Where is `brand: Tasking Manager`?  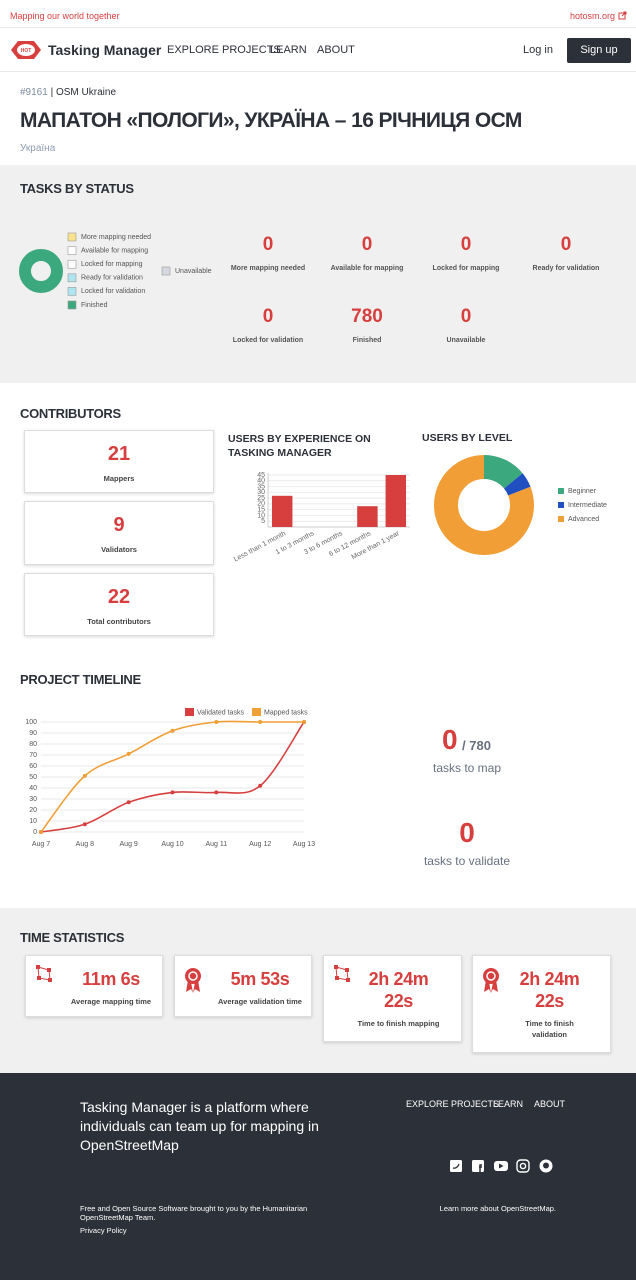
brand: Tasking Manager is located at coordinates (105, 50).